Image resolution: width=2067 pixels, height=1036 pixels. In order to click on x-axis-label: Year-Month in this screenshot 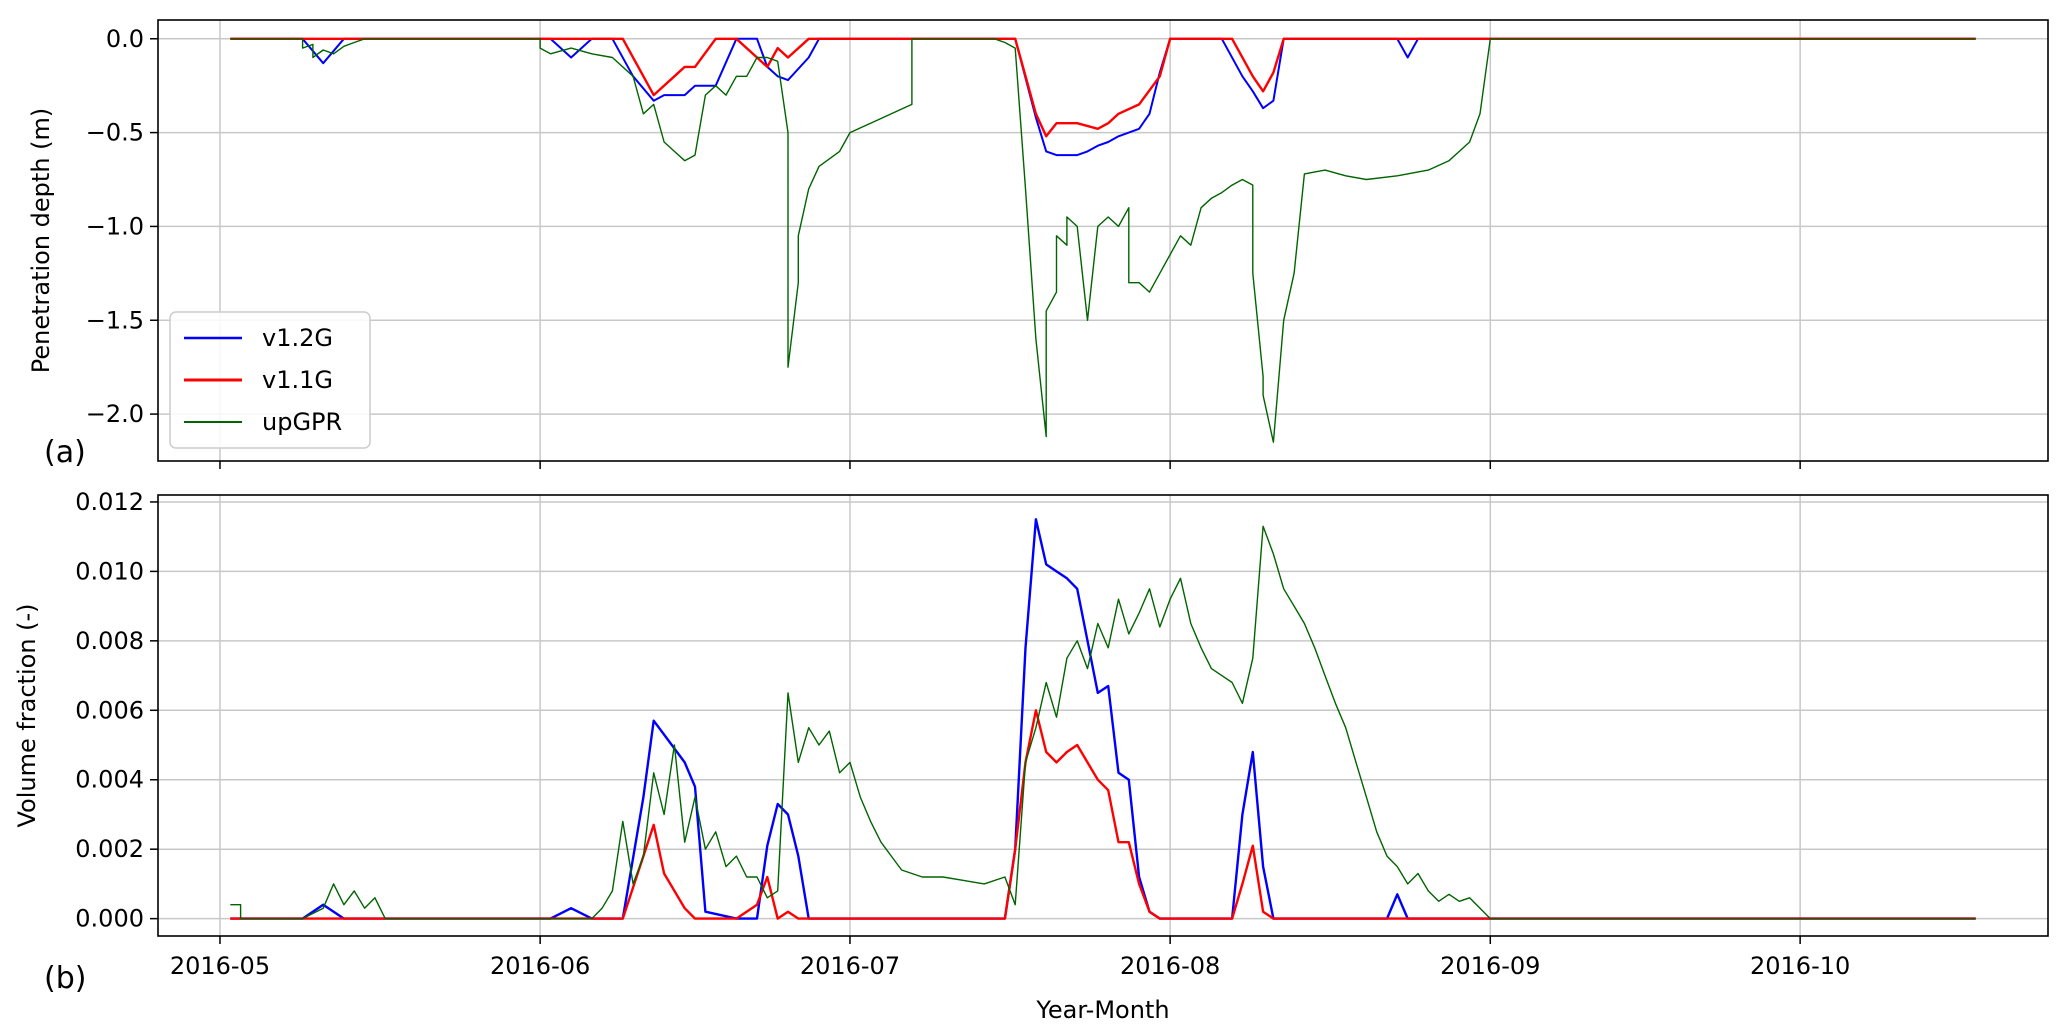, I will do `click(1102, 1010)`.